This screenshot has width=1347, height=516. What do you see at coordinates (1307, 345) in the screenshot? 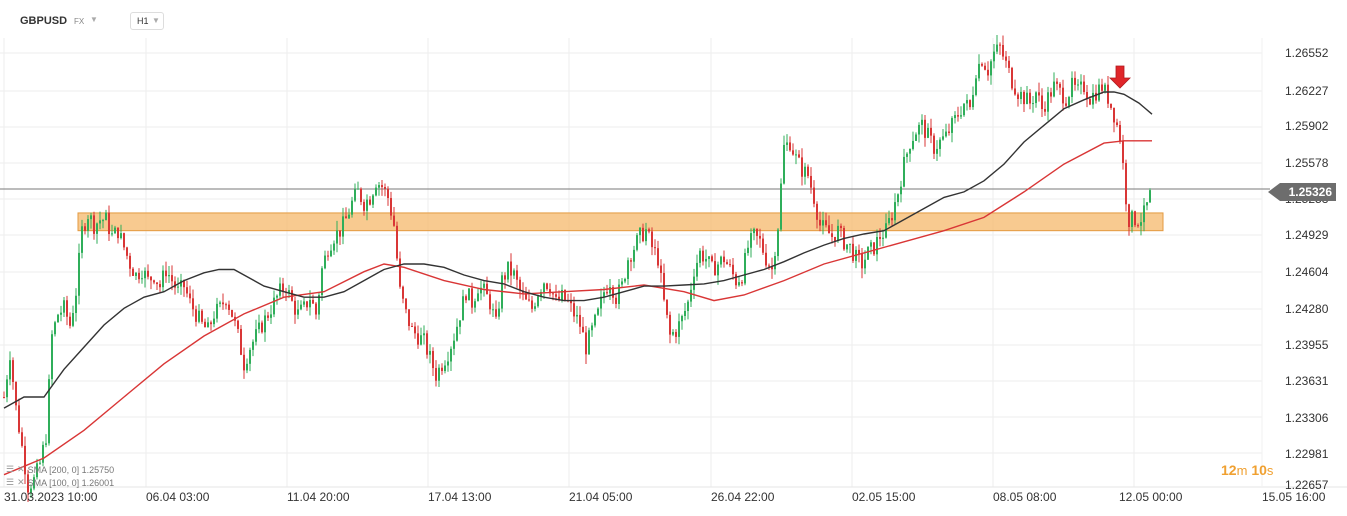
I see `price-tick: 1.23955` at bounding box center [1307, 345].